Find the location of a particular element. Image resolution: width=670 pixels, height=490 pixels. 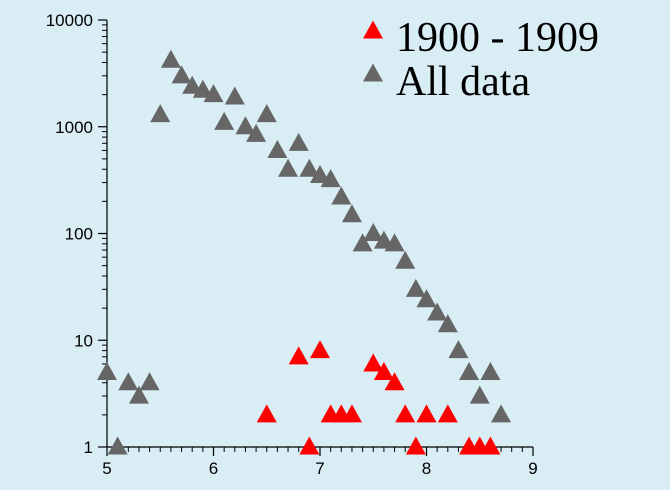

legend-label-all-data: All data is located at coordinates (463, 82).